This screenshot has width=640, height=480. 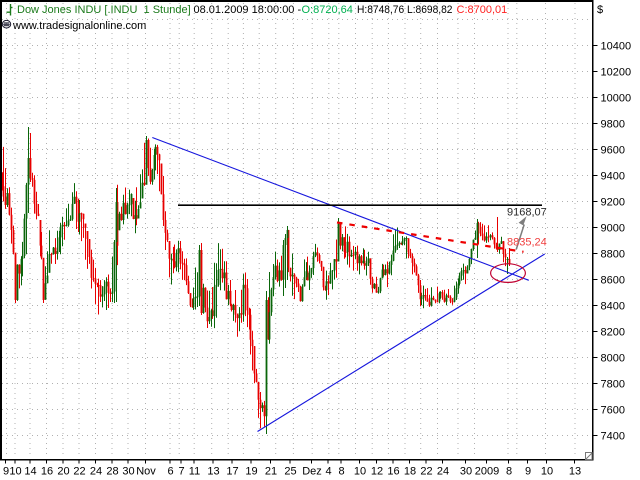 What do you see at coordinates (410, 472) in the screenshot?
I see `svg-text: 18` at bounding box center [410, 472].